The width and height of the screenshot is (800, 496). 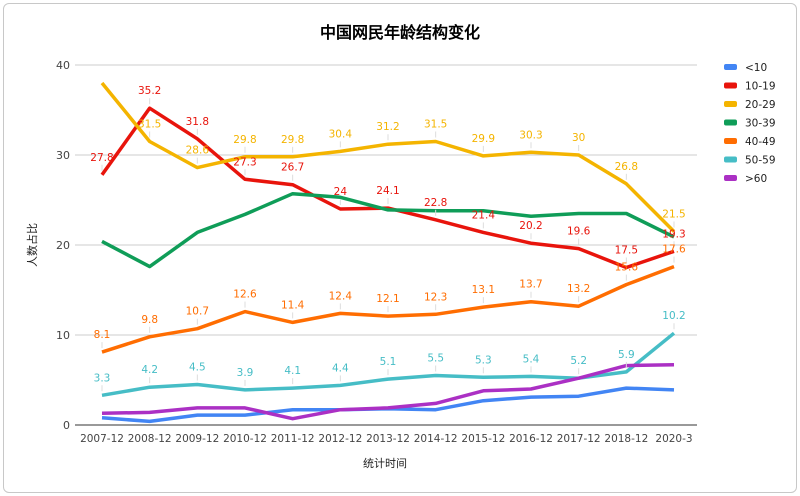 I want to click on x-tick-label: 2013-12, so click(x=388, y=439).